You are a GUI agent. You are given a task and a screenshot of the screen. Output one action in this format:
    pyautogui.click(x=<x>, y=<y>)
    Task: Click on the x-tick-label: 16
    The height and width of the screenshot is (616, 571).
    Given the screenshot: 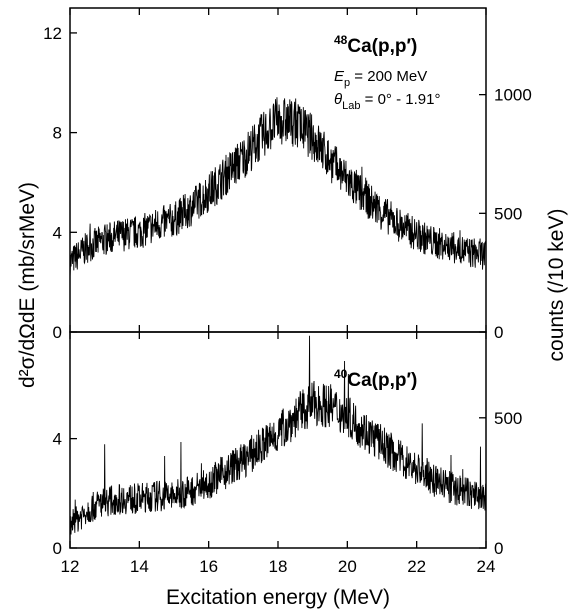 What is the action you would take?
    pyautogui.click(x=208, y=566)
    